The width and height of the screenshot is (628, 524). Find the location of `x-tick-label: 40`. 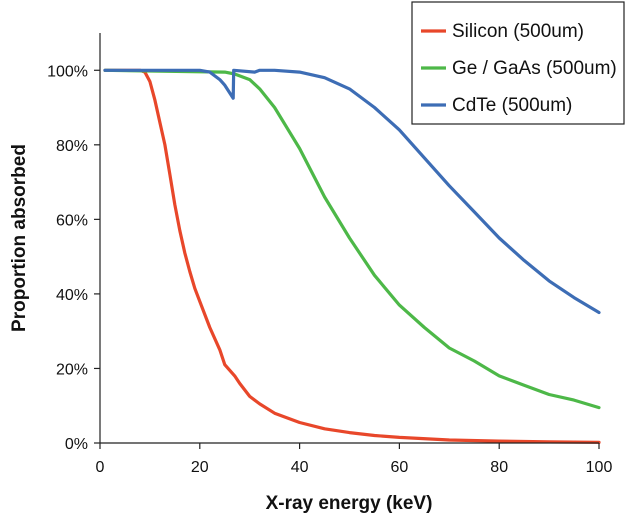

x-tick-label: 40 is located at coordinates (300, 467).